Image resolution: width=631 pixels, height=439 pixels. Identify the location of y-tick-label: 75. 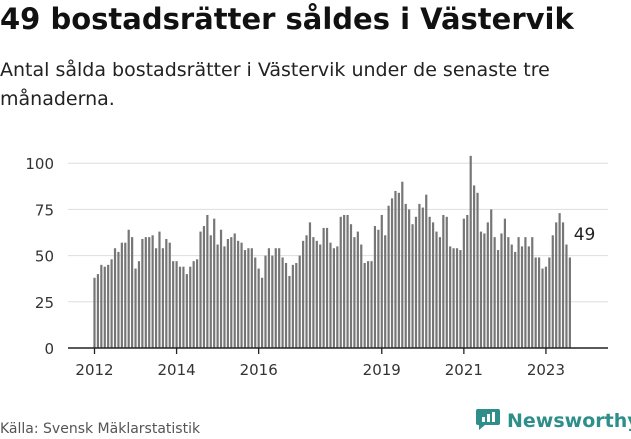
(44, 210).